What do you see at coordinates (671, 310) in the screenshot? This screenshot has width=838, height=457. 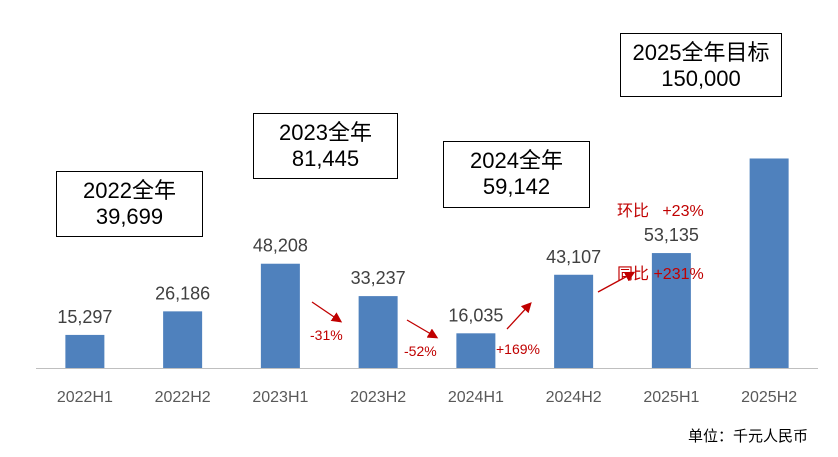 I see `bar-2025H1` at bounding box center [671, 310].